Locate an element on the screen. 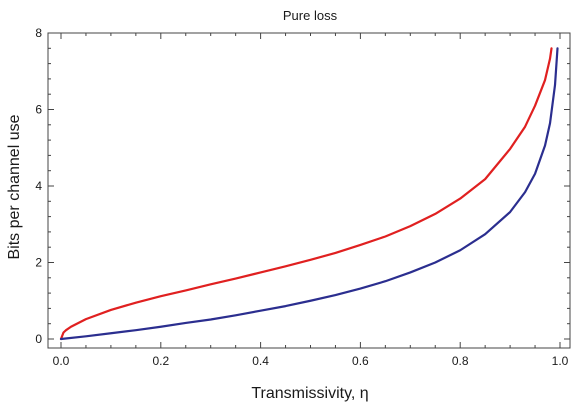 The width and height of the screenshot is (572, 408). chart-title: Pure loss is located at coordinates (310, 15).